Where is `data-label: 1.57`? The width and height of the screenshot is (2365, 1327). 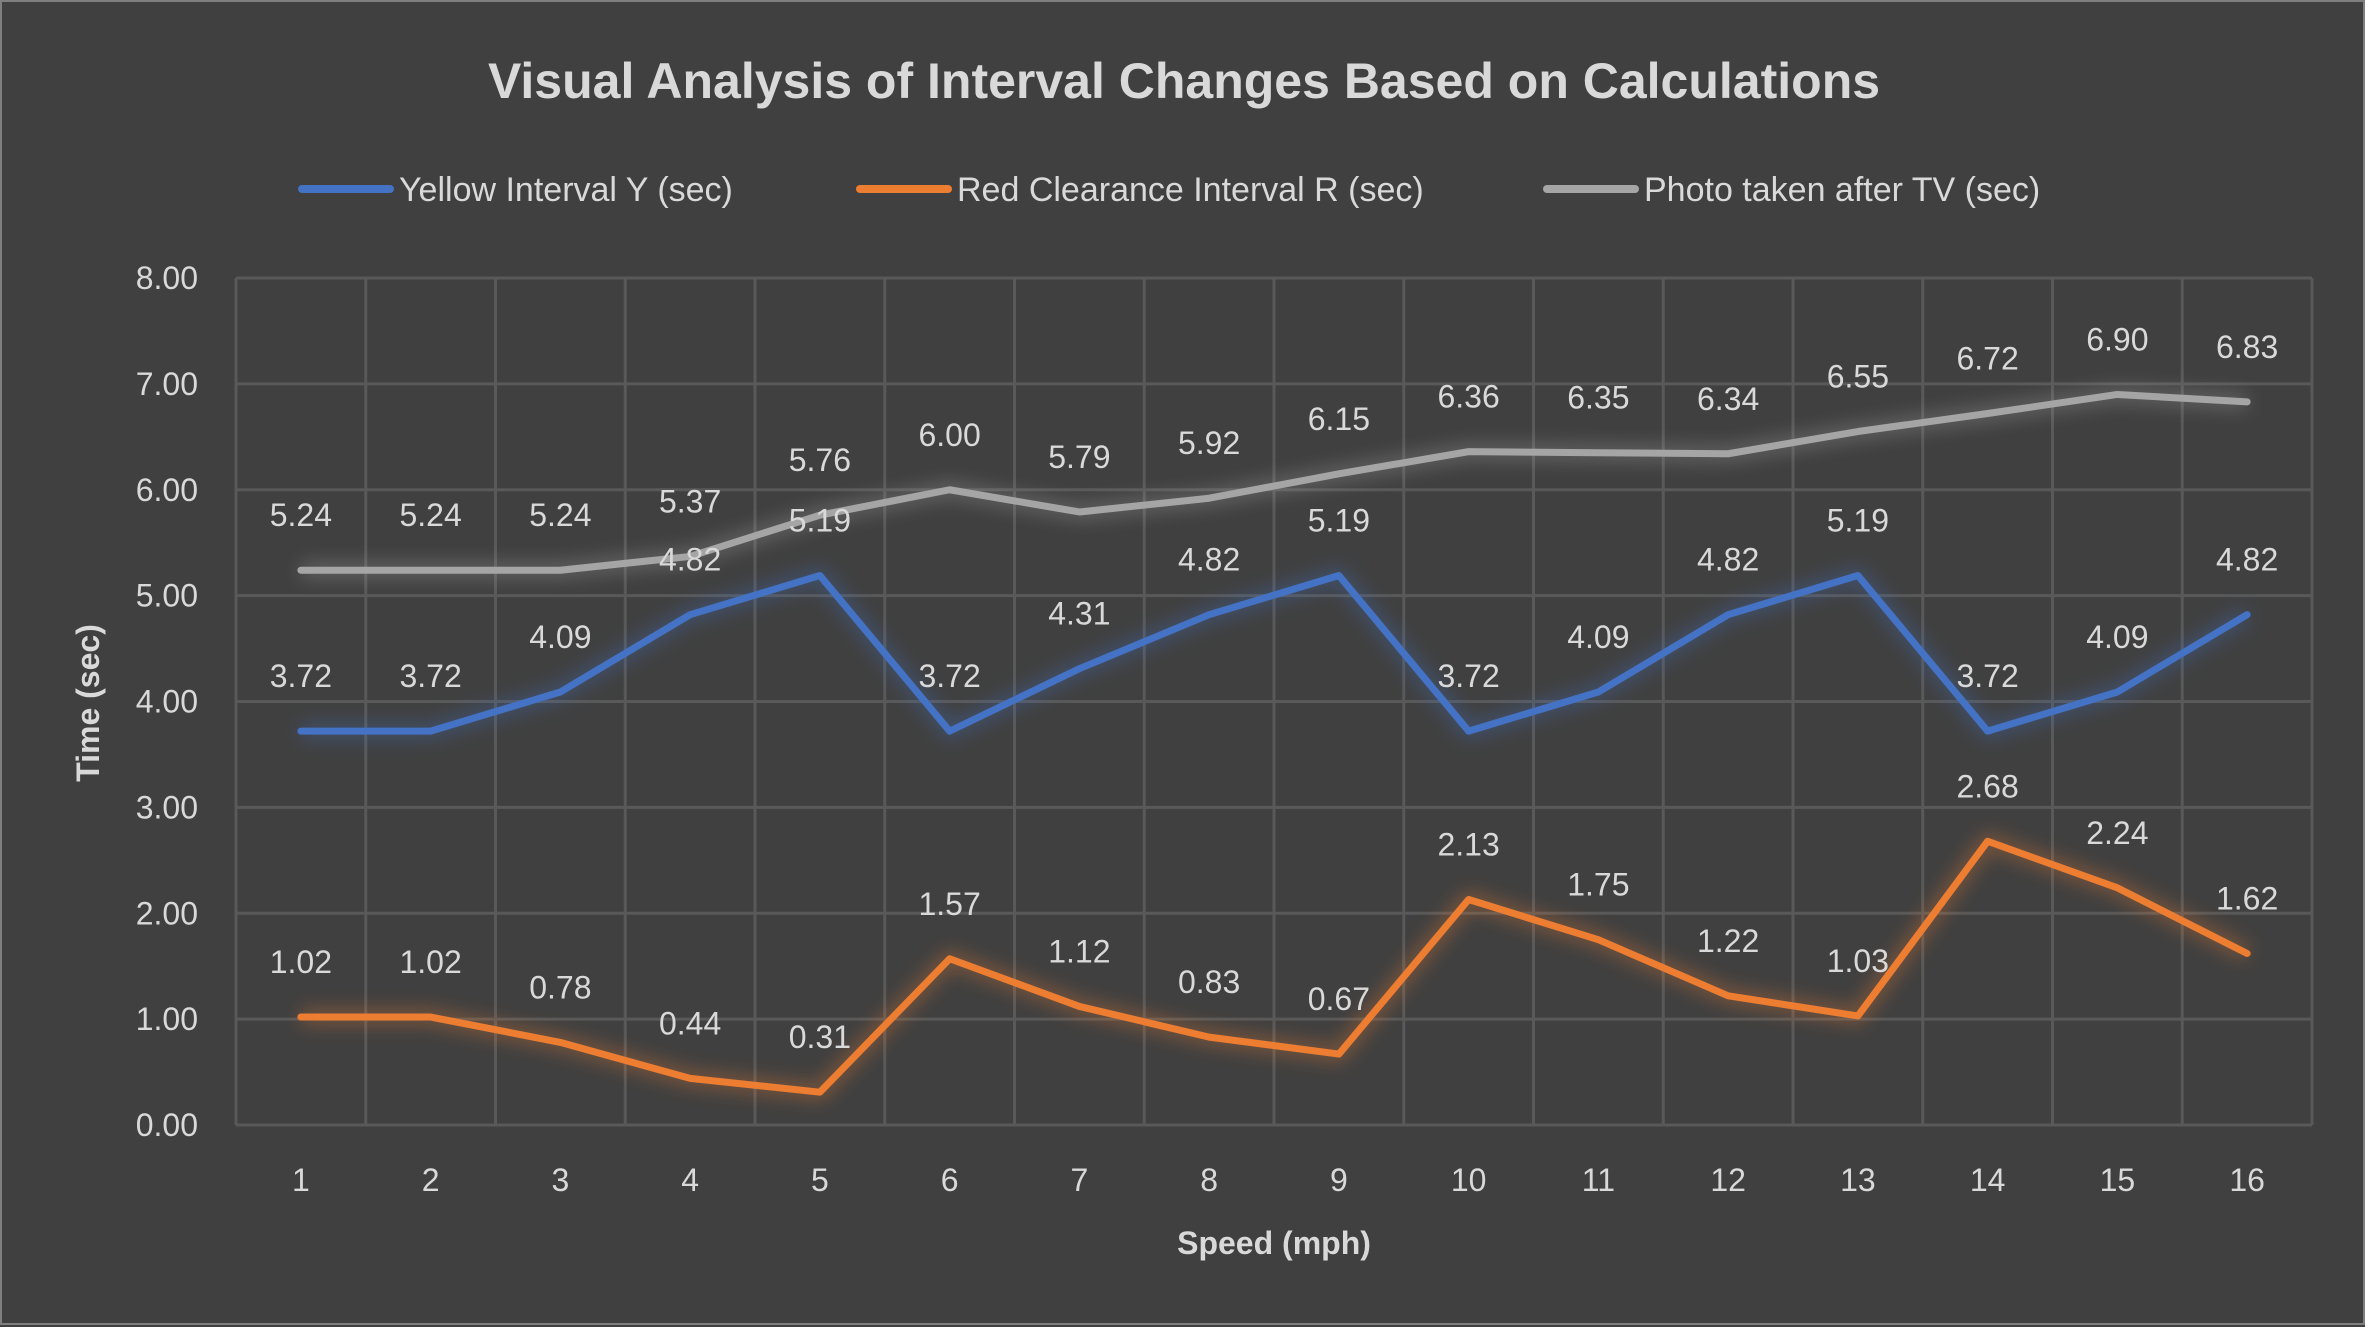
data-label: 1.57 is located at coordinates (949, 904).